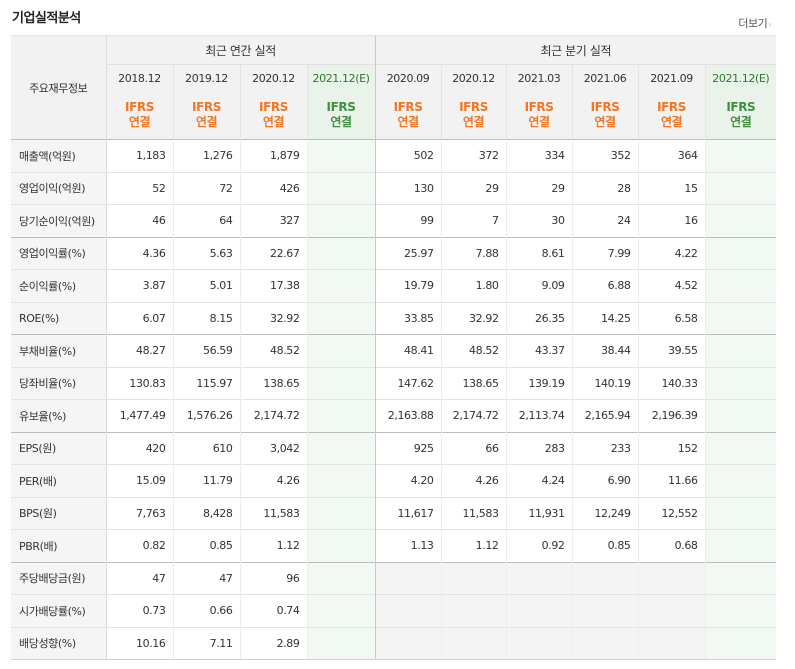  What do you see at coordinates (273, 415) in the screenshot?
I see `table-cell: 2,174.72` at bounding box center [273, 415].